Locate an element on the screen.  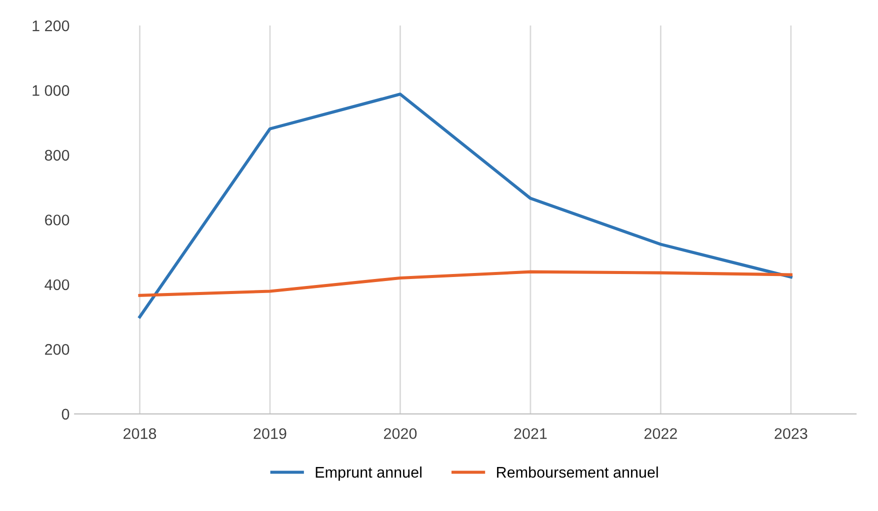
legend-label: Remboursement annuel is located at coordinates (577, 472).